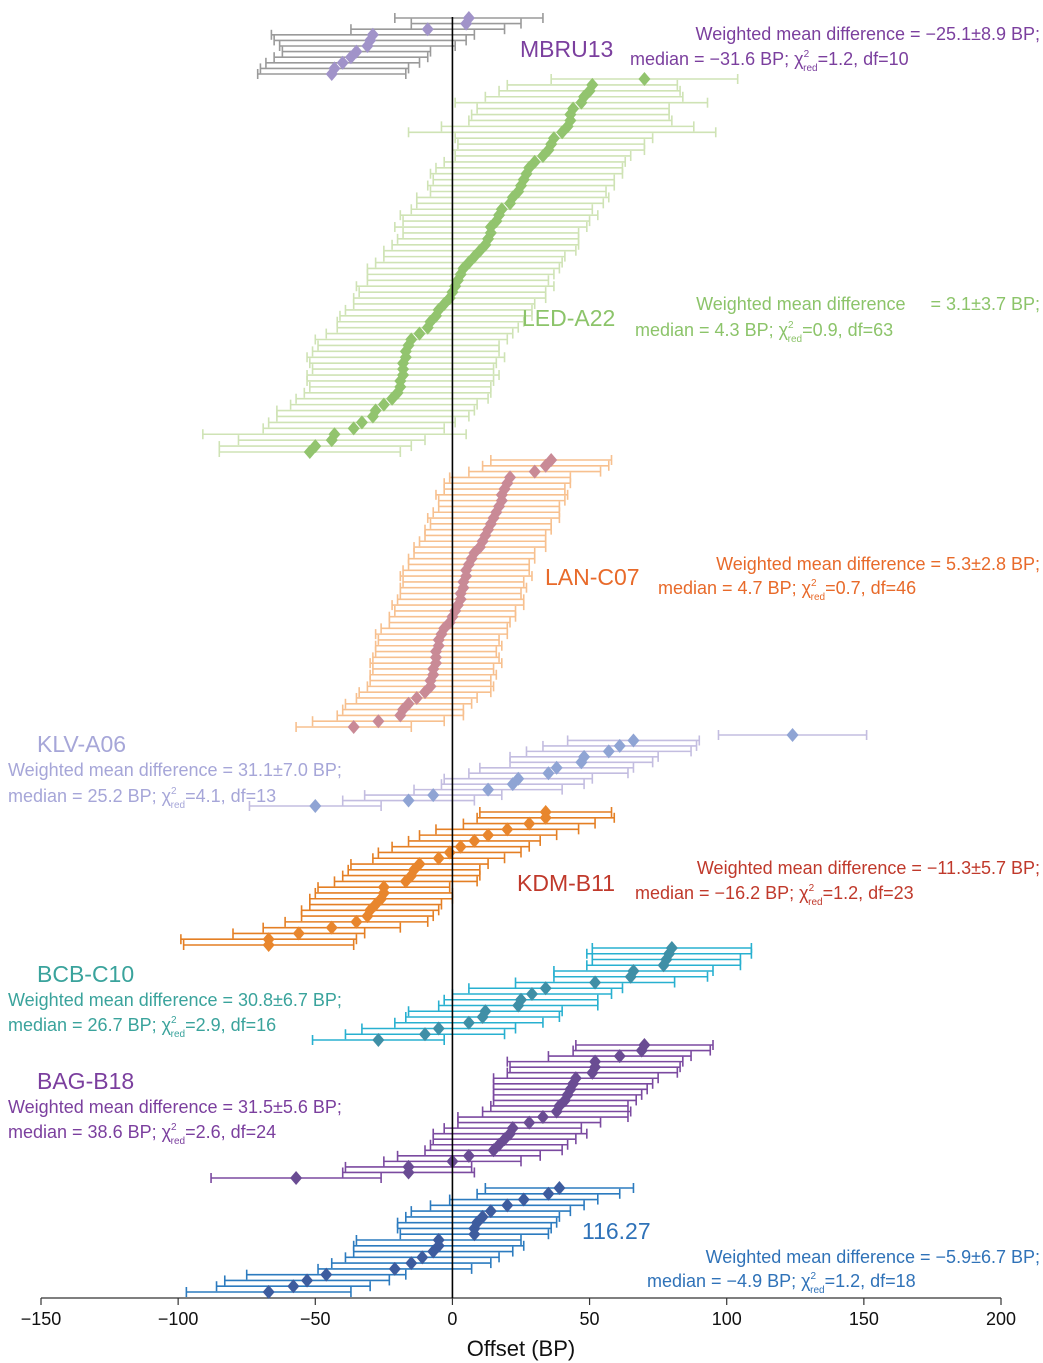 The height and width of the screenshot is (1363, 1043). What do you see at coordinates (847, 330) in the screenshot?
I see `note-text: =0.9, df=63` at bounding box center [847, 330].